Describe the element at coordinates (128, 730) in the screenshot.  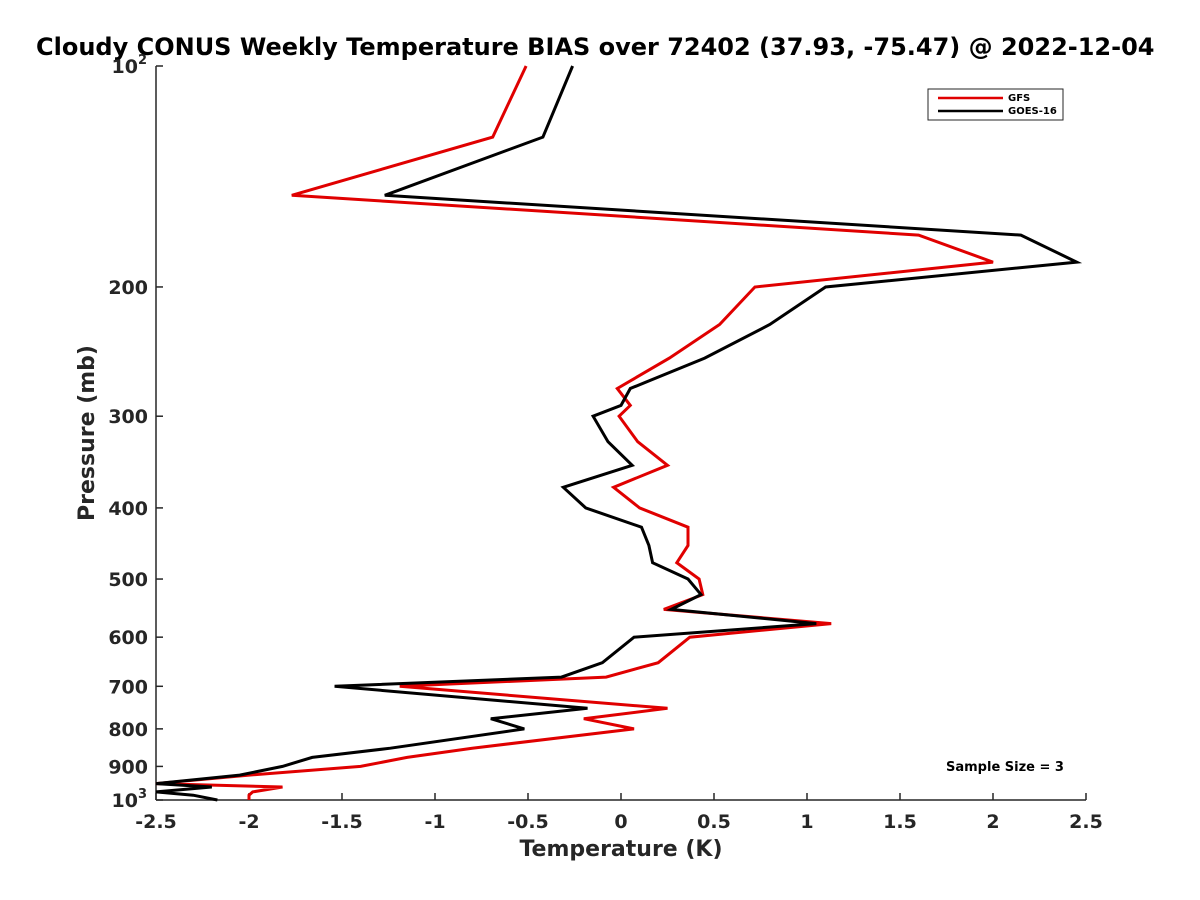
I see `y-tick-label: 800` at that location.